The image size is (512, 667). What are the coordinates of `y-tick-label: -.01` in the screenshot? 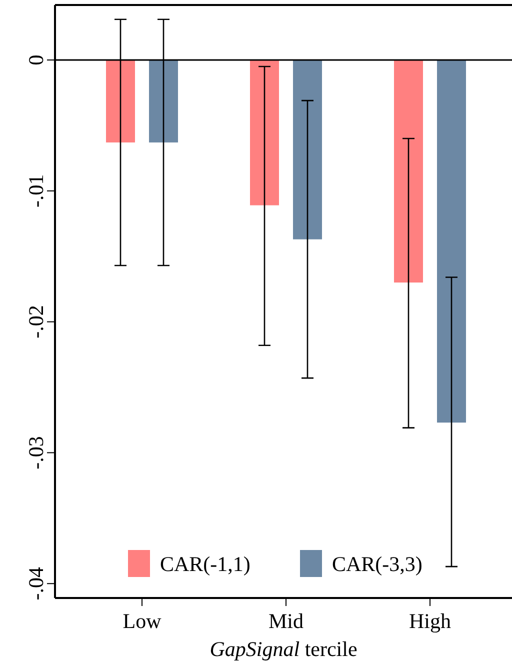 It's located at (36, 191).